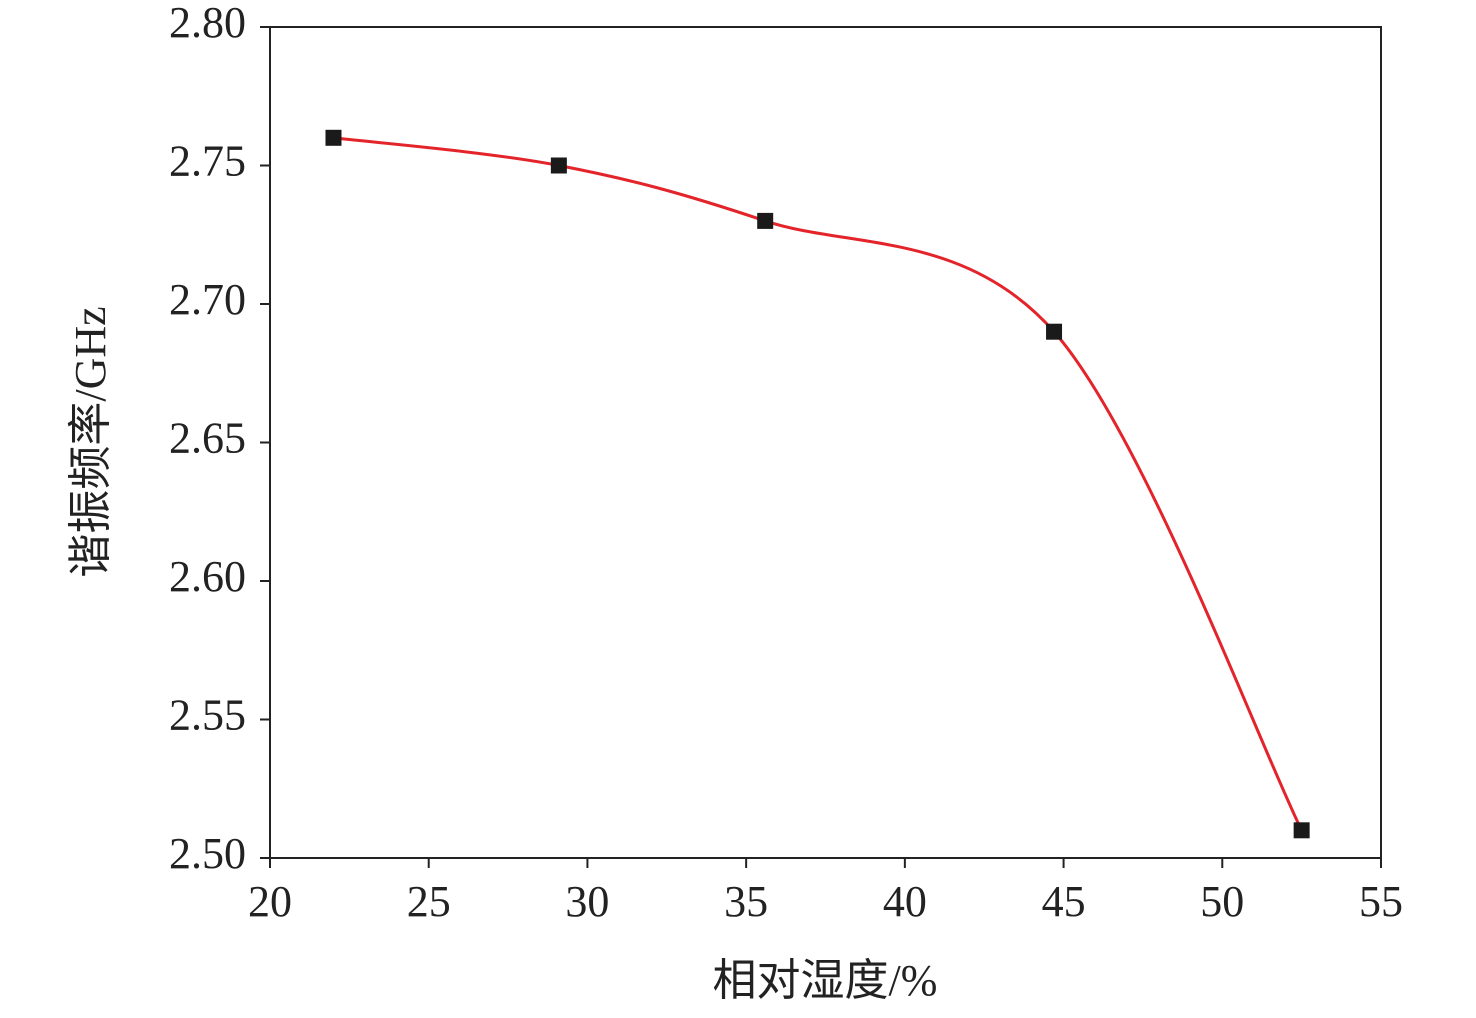 The image size is (1476, 1018). I want to click on x-tick-label: 35, so click(746, 901).